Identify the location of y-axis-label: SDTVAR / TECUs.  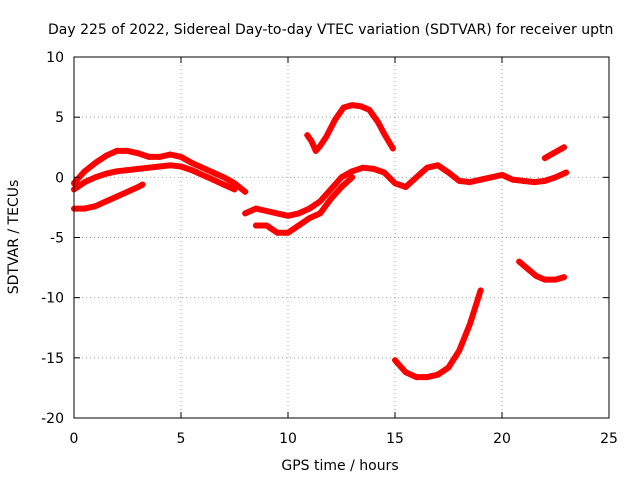
(14, 237).